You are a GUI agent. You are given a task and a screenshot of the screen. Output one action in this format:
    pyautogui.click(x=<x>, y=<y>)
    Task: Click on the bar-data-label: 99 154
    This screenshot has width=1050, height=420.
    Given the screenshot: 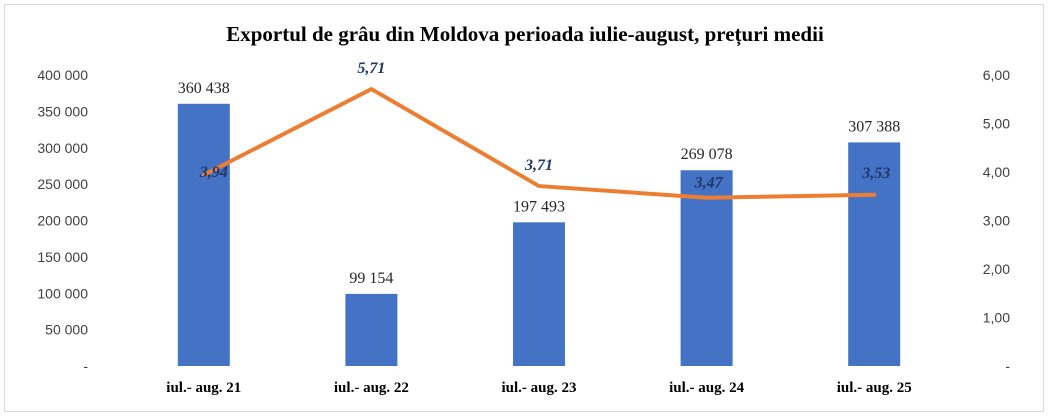 What is the action you would take?
    pyautogui.click(x=371, y=278)
    